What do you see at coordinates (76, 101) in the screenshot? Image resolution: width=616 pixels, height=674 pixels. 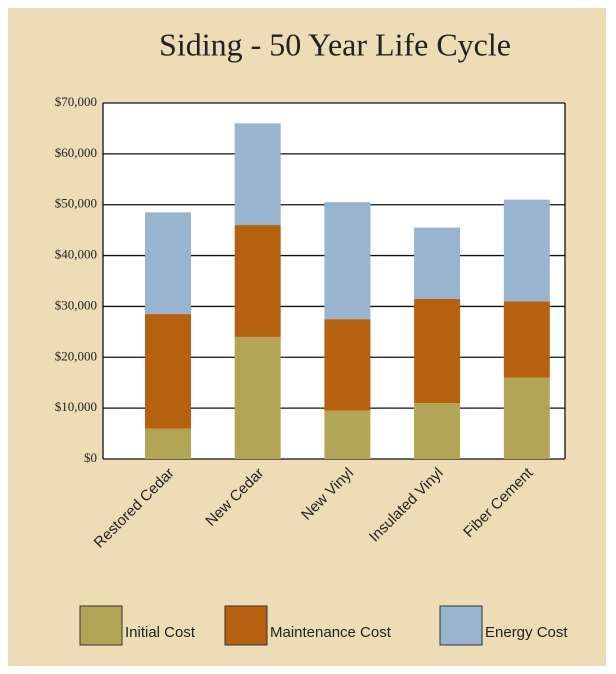 I see `y-tick-label: $70,000` at bounding box center [76, 101].